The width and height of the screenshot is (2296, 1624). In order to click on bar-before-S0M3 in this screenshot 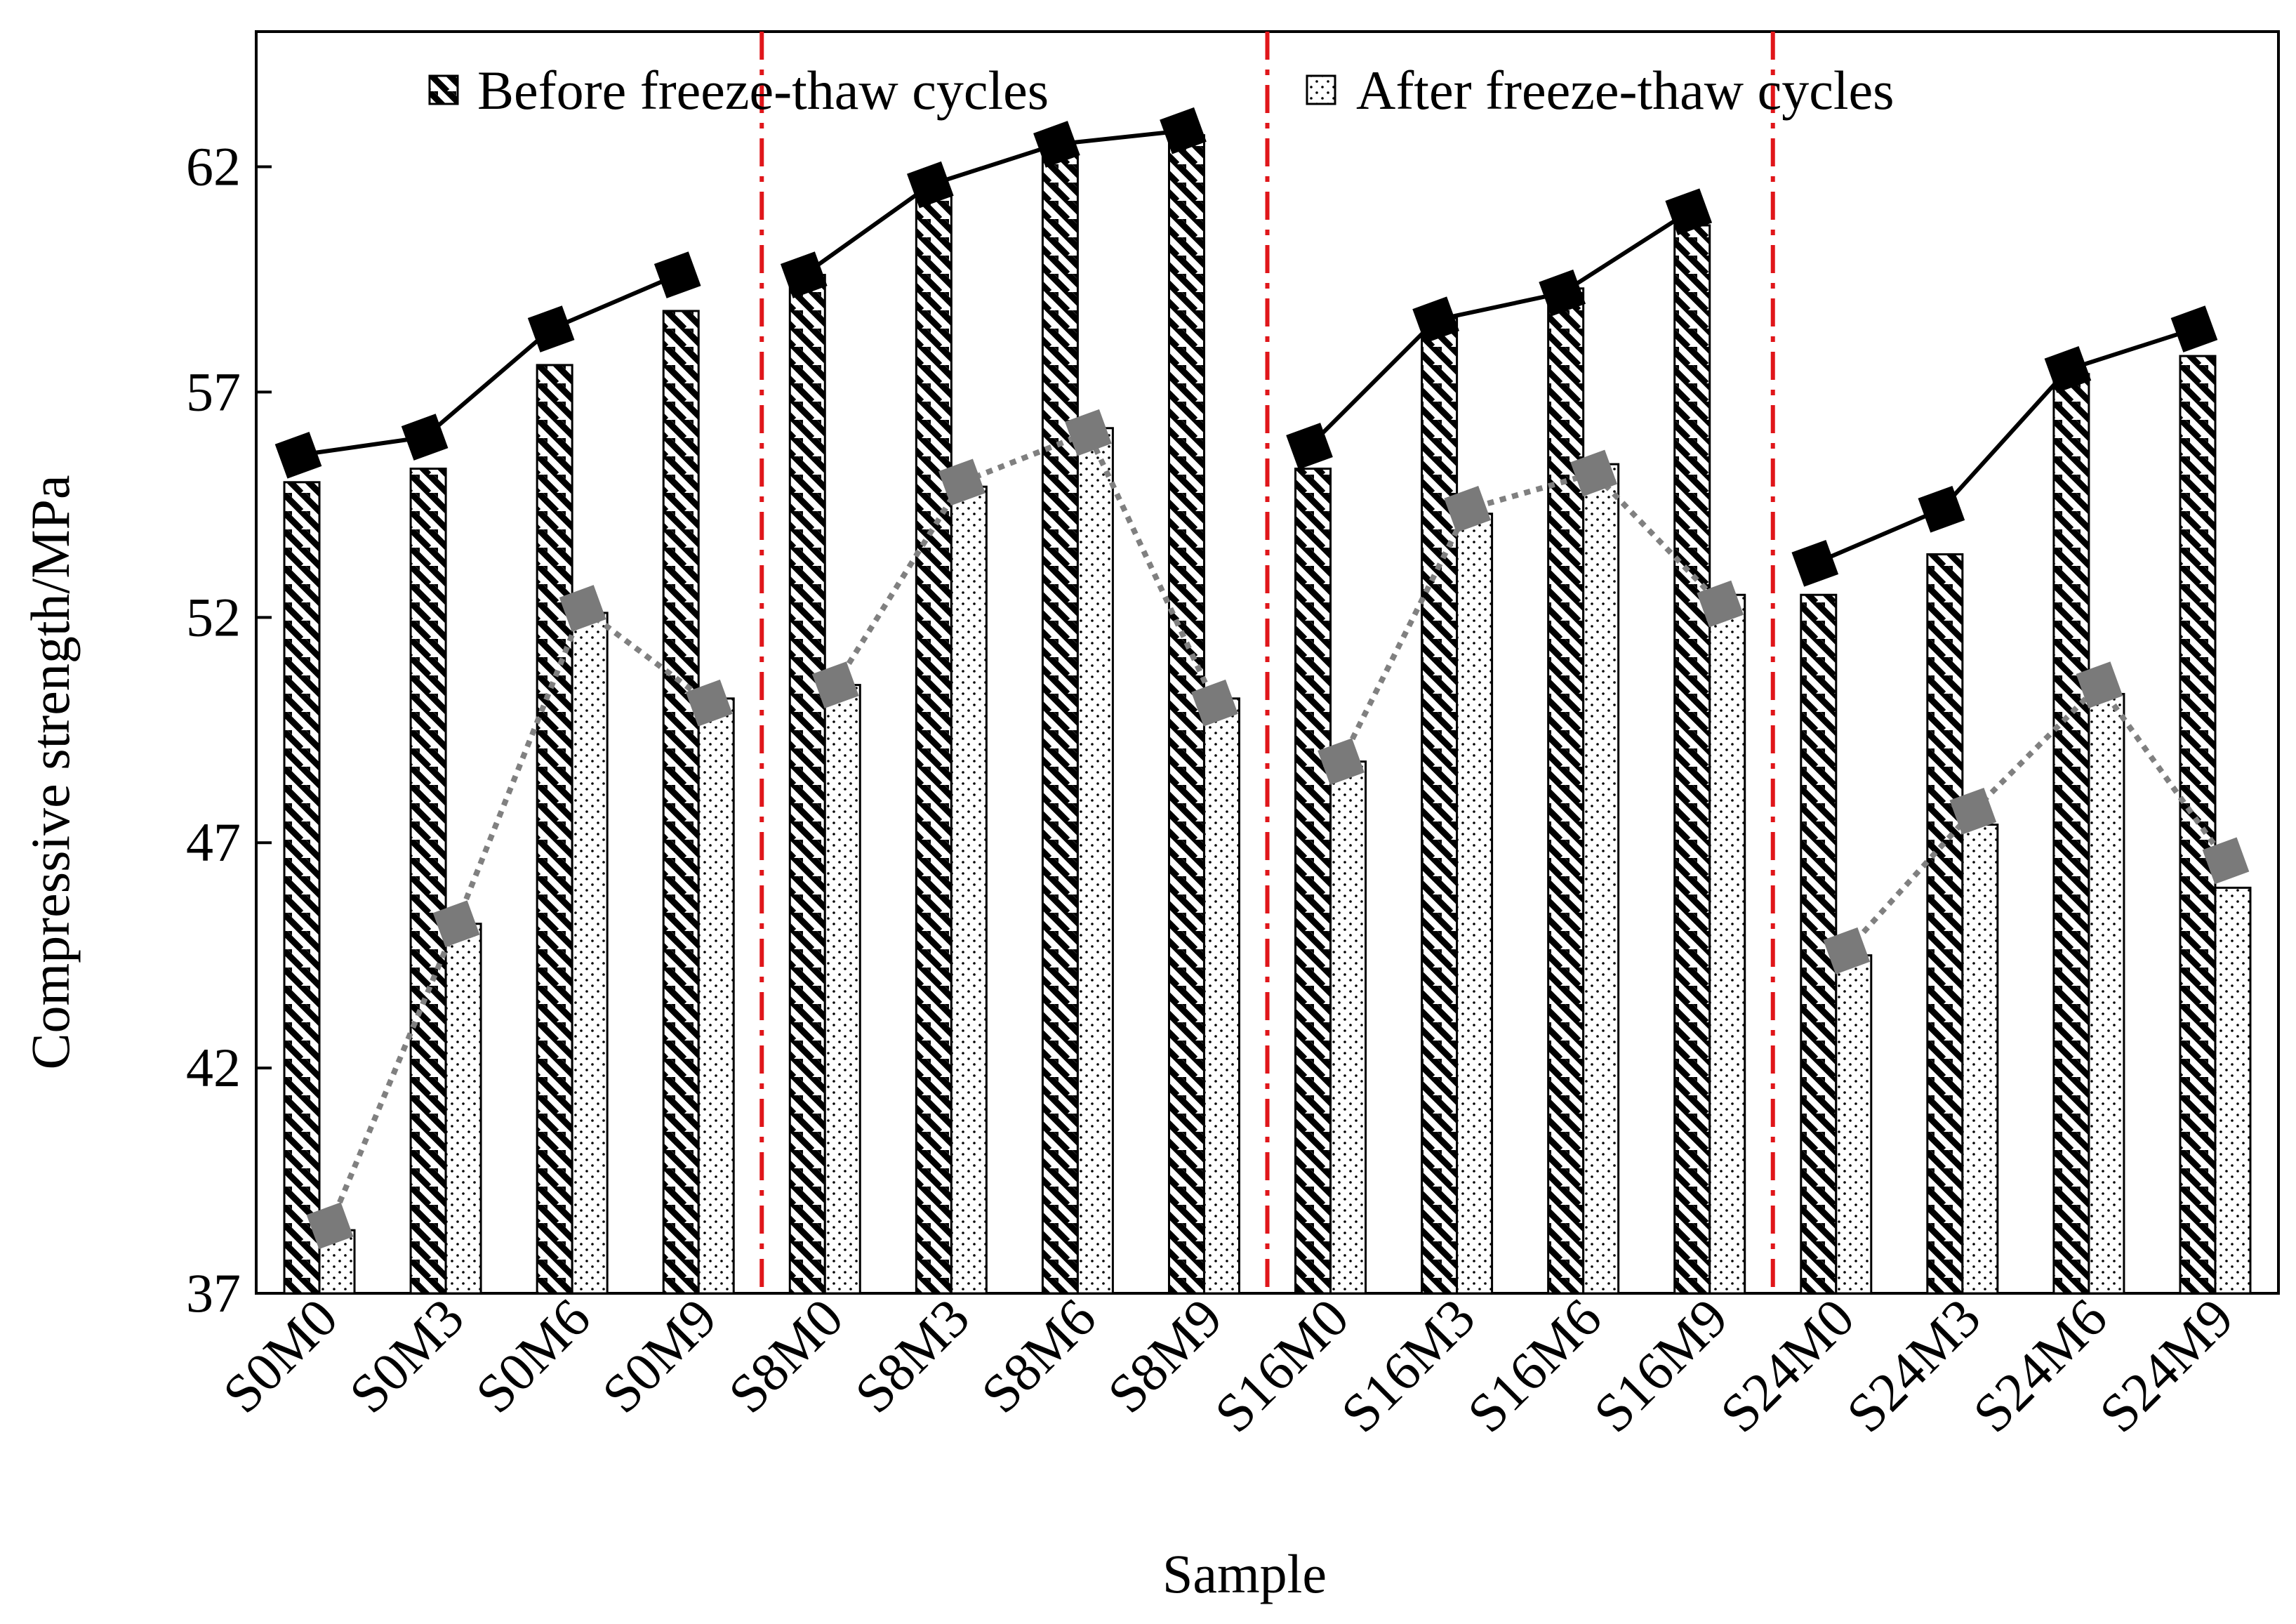, I will do `click(428, 881)`.